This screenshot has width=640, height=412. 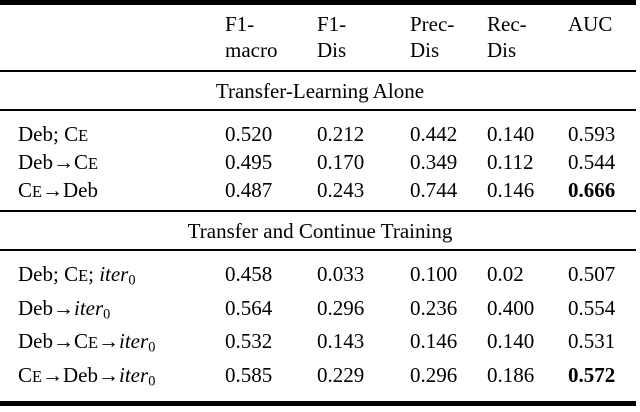 What do you see at coordinates (434, 307) in the screenshot?
I see `metric-cell-prec-dis: 0.236` at bounding box center [434, 307].